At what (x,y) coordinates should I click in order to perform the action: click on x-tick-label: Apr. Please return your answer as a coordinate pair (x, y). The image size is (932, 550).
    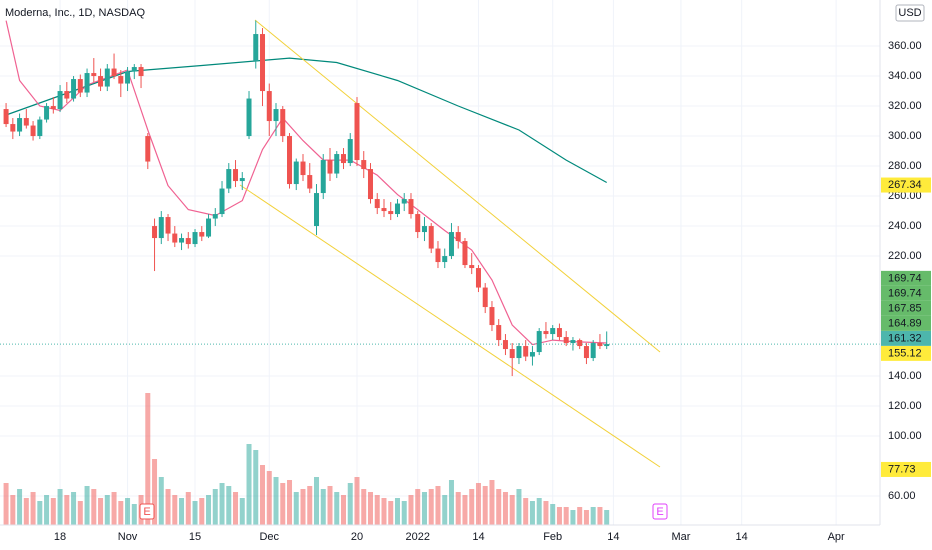
    Looking at the image, I should click on (836, 537).